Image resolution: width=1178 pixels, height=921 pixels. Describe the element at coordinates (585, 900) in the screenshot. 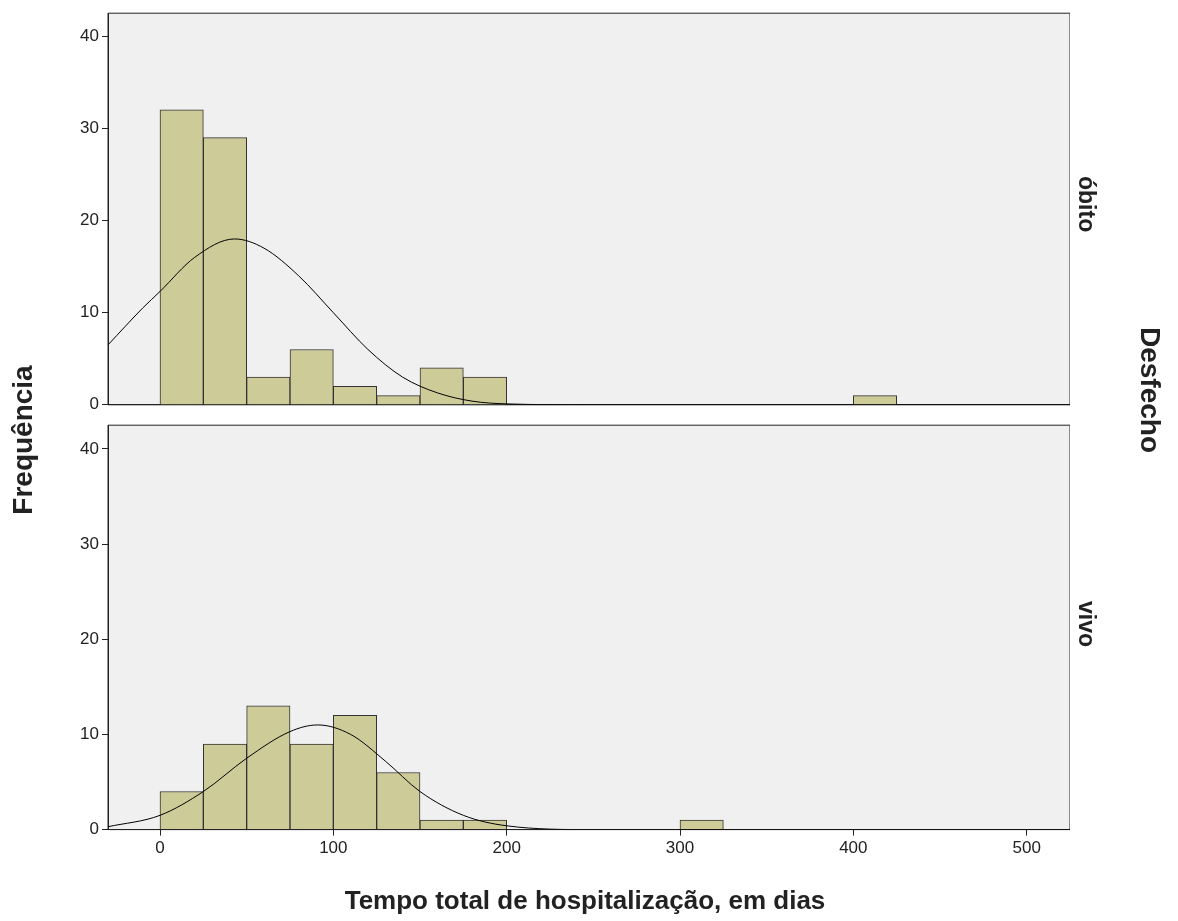

I see `x-axis-title: Tempo total de hospitalização, em dias` at that location.